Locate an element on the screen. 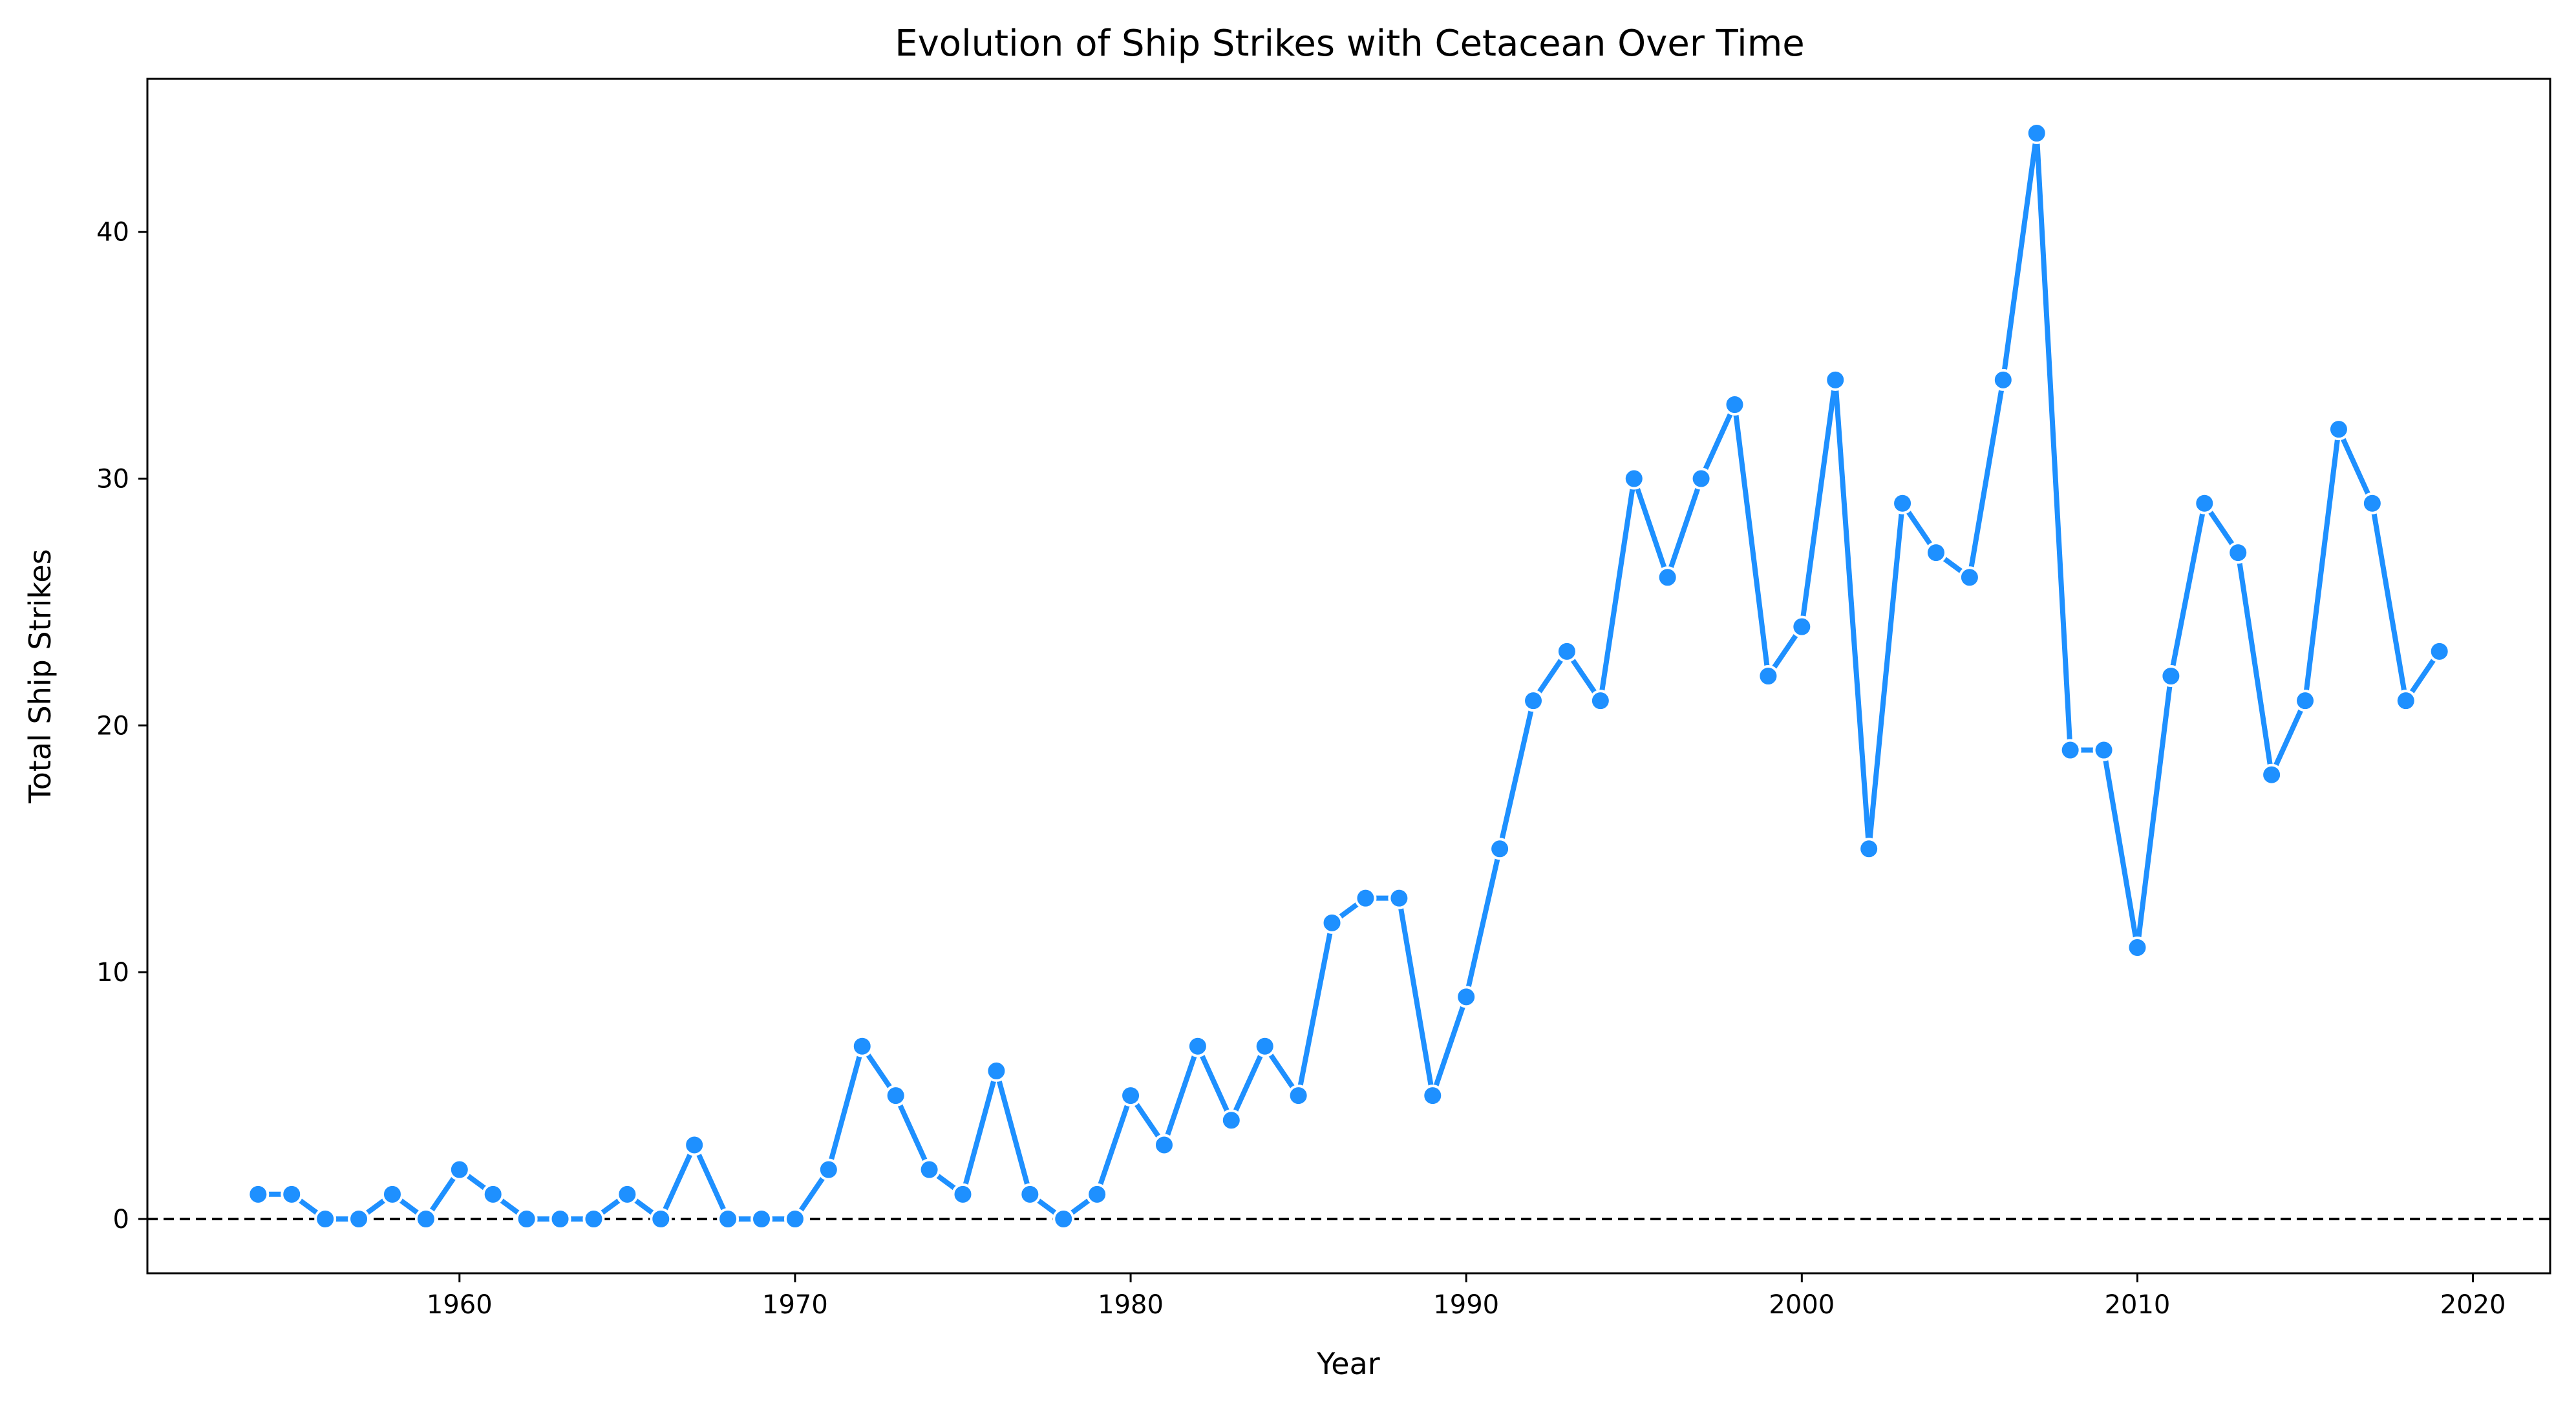  y-tick-label: 0 is located at coordinates (121, 1219).